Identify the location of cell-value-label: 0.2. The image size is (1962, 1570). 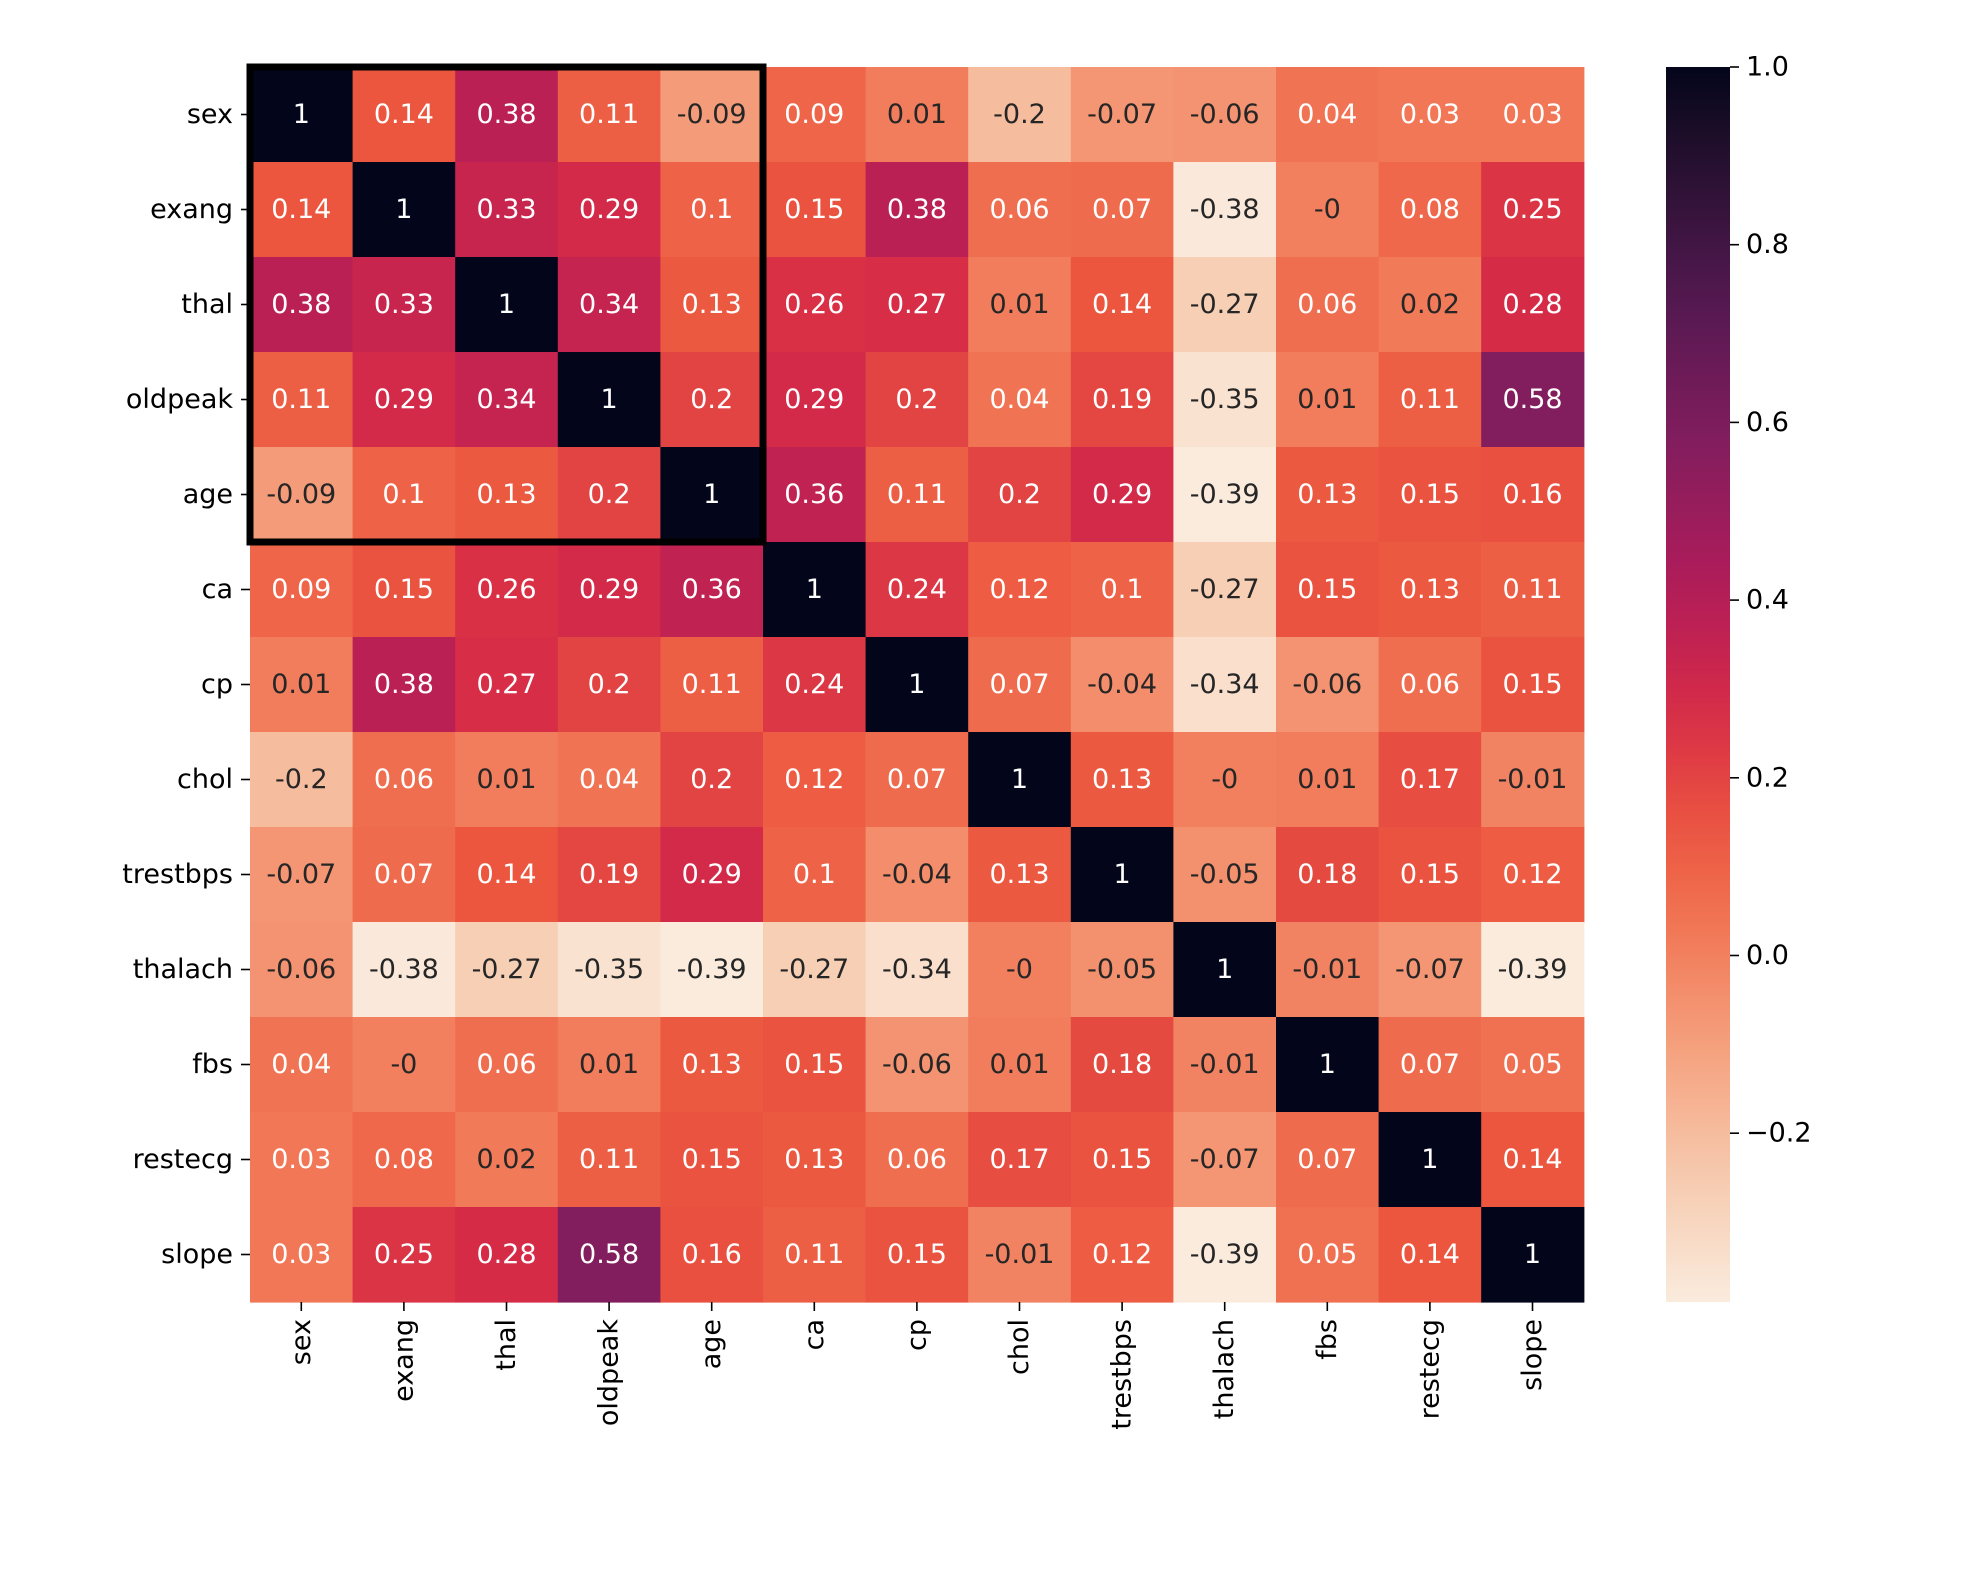
(711, 399).